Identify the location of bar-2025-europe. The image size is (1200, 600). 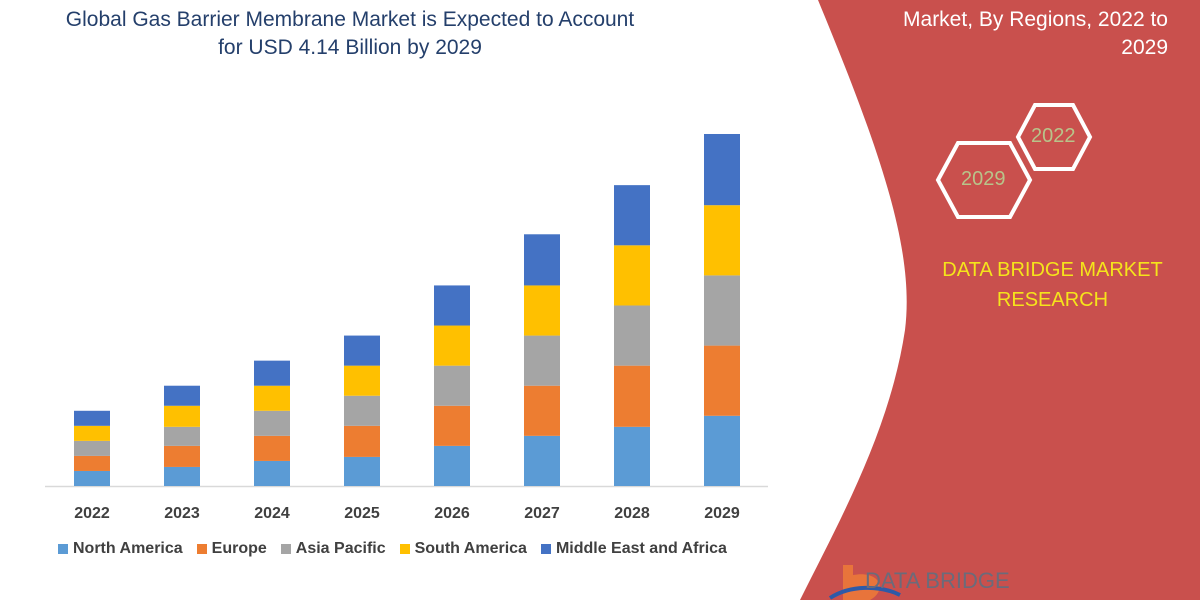
(362, 441).